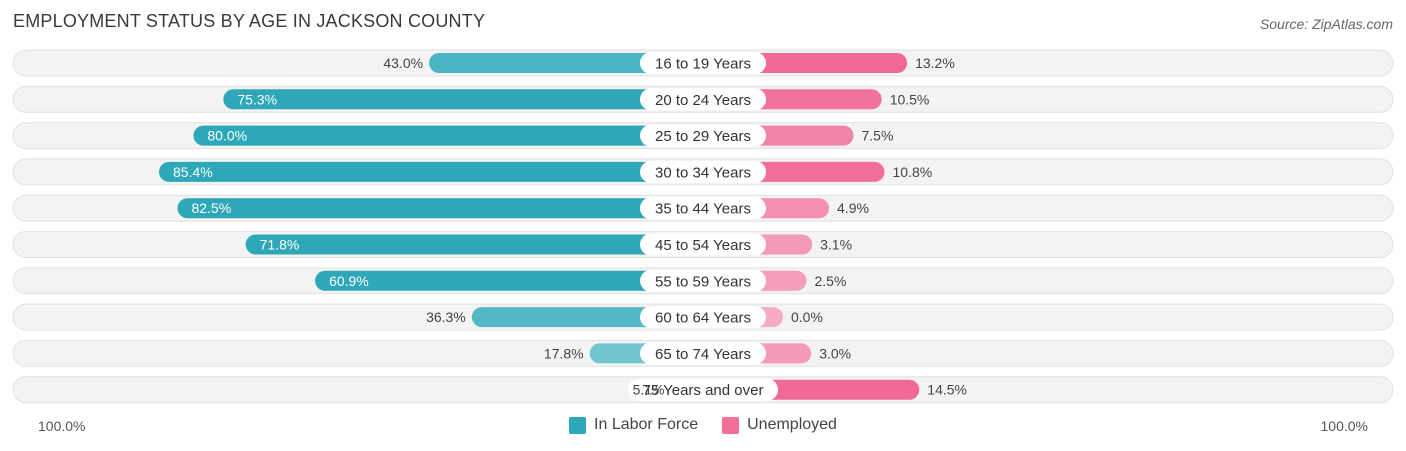 The width and height of the screenshot is (1406, 451). What do you see at coordinates (831, 281) in the screenshot?
I see `unemployed-value-label: 2.5%` at bounding box center [831, 281].